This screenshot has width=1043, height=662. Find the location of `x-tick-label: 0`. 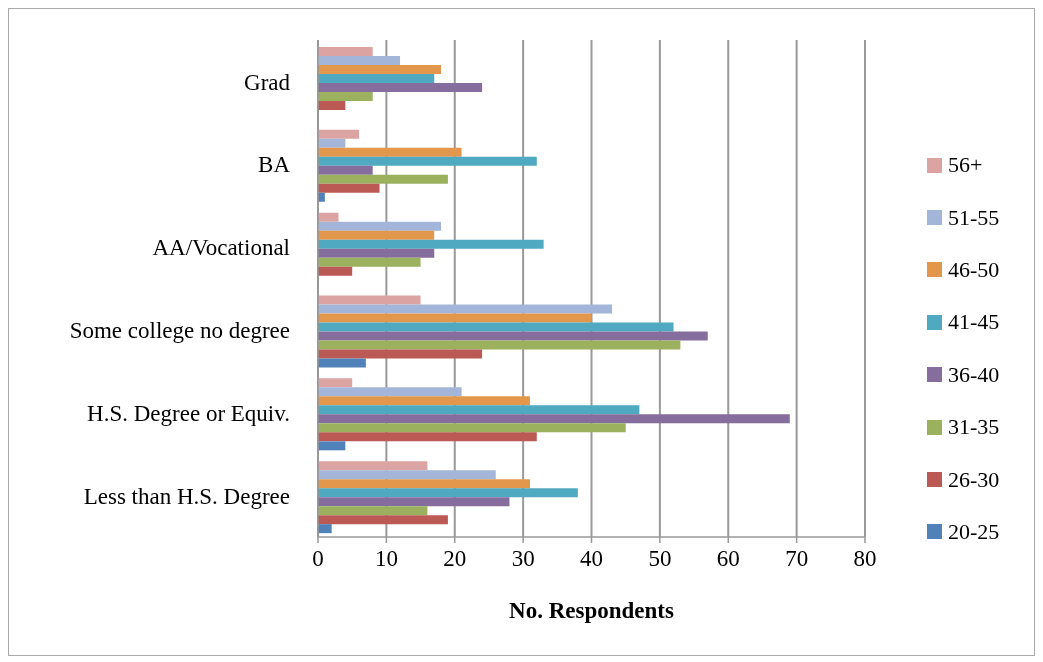

x-tick-label: 0 is located at coordinates (318, 559).